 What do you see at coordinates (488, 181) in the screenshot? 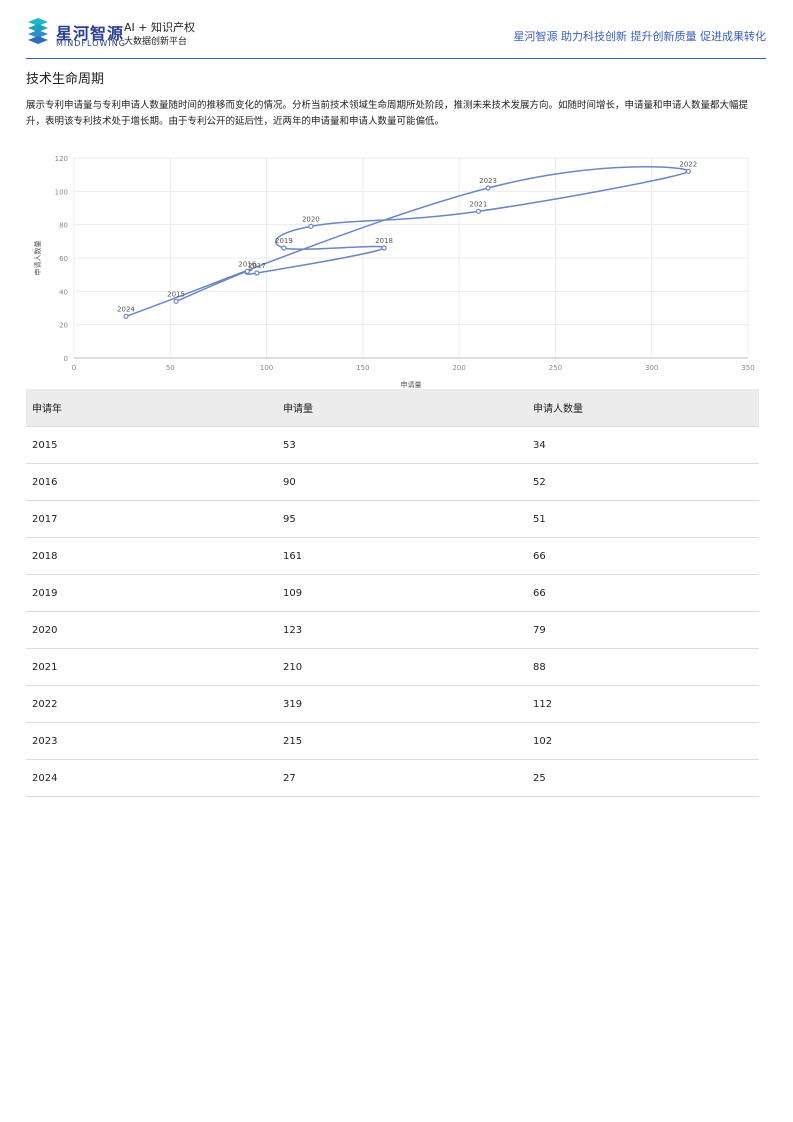
I see `data-label-2023: 2023` at bounding box center [488, 181].